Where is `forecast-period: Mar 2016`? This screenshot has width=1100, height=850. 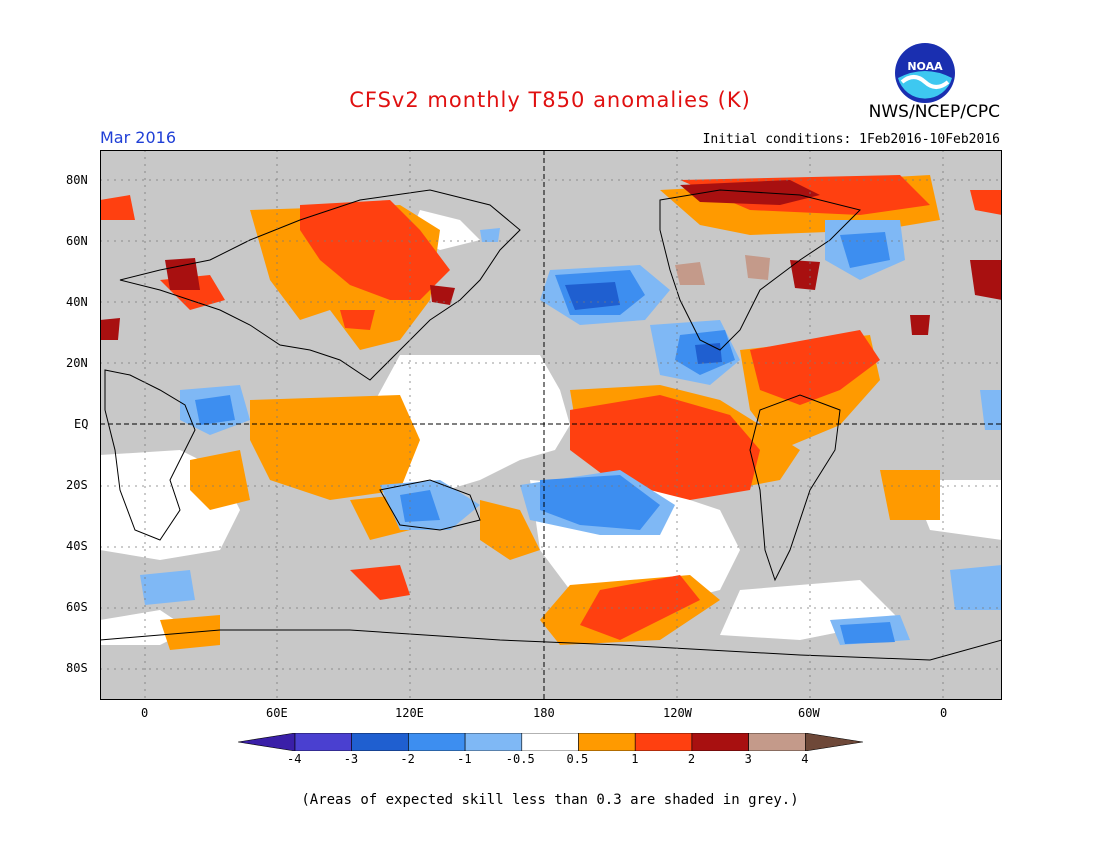
forecast-period: Mar 2016 is located at coordinates (138, 137).